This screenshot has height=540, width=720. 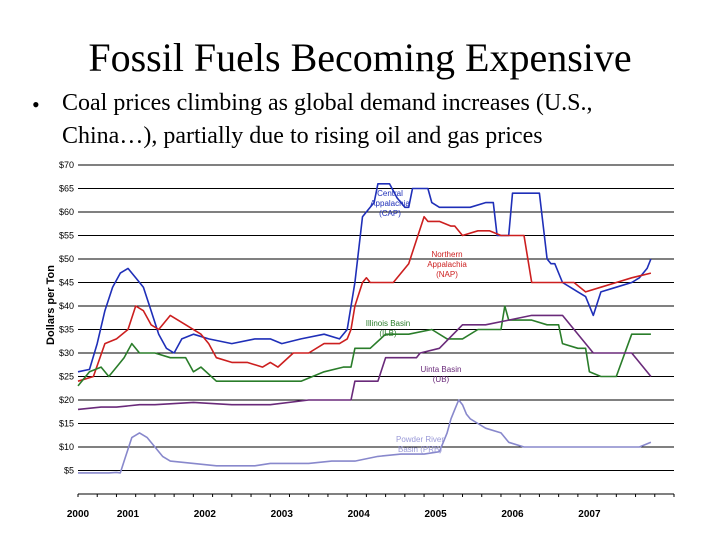 I want to click on series-label-3: Uinta Basin, so click(x=441, y=369).